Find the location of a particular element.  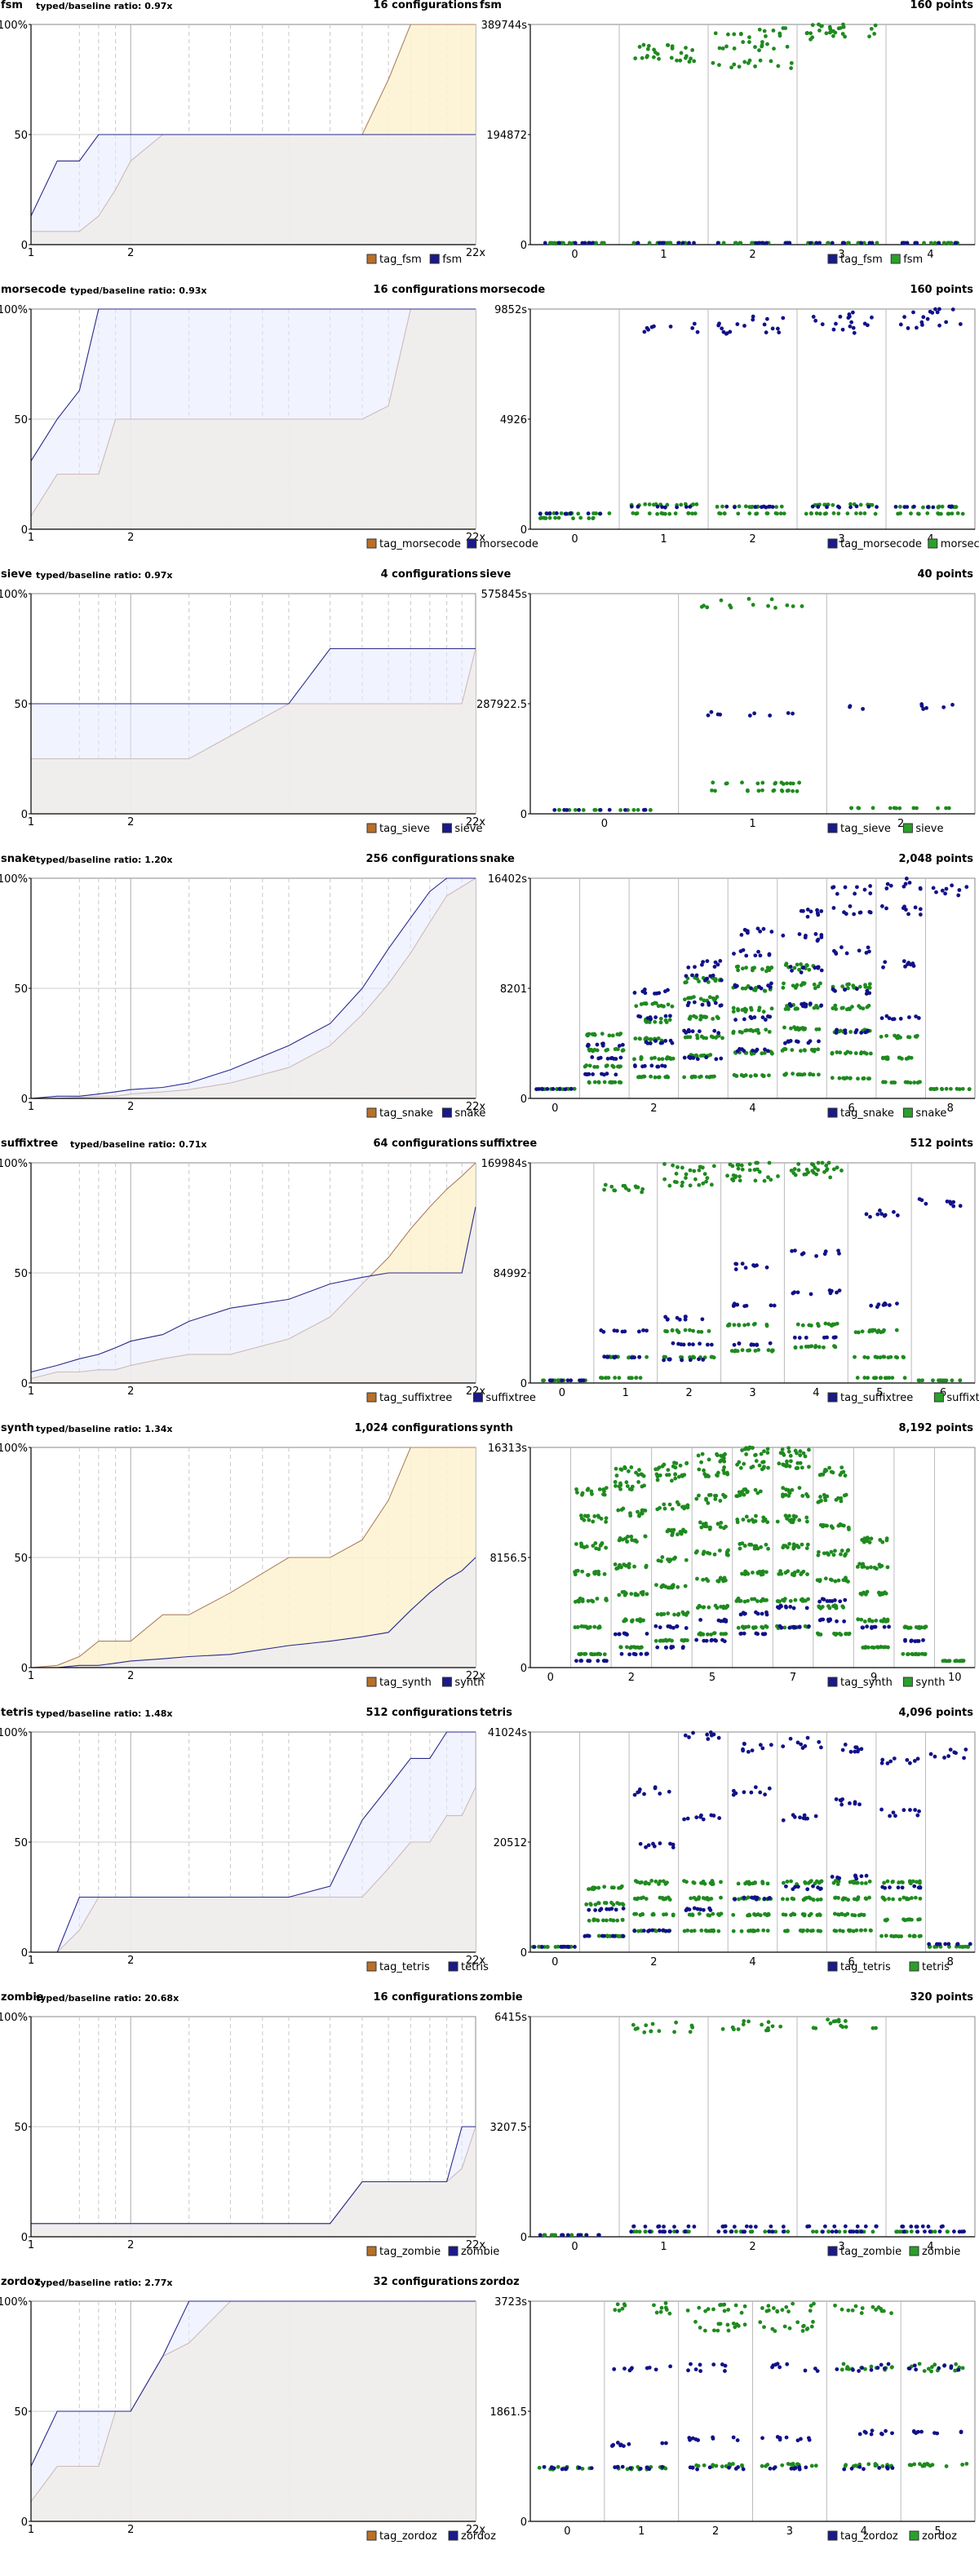

x-tick-label: 22x is located at coordinates (476, 2245).